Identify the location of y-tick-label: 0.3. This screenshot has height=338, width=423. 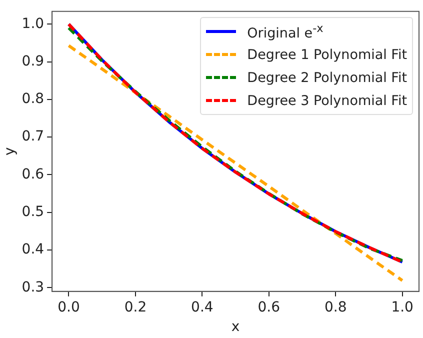
(33, 287).